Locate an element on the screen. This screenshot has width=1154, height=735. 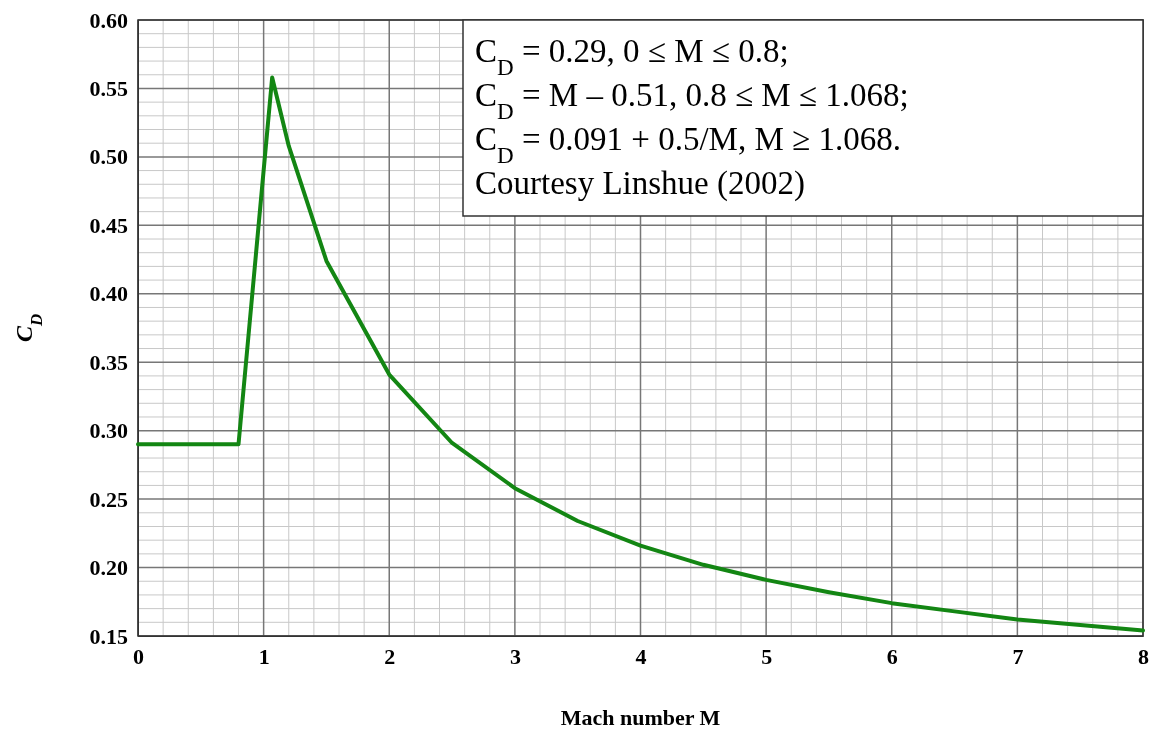
annotation: C$_{D}$ = M – 0.51, 0.8 ≤ M ≤ 1.068; is located at coordinates (692, 100).